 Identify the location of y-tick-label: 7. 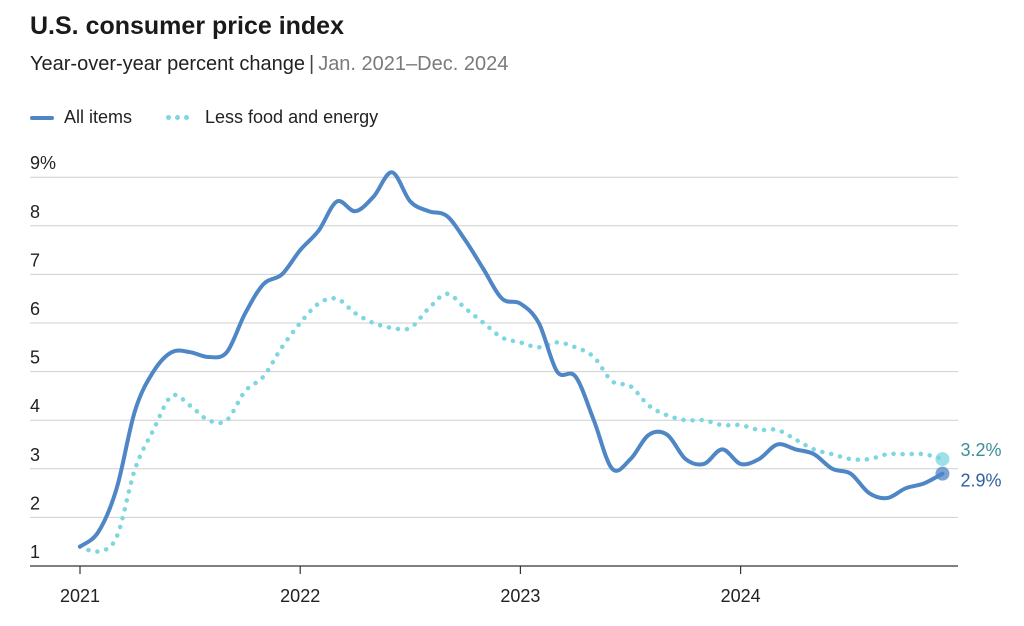
(35, 260).